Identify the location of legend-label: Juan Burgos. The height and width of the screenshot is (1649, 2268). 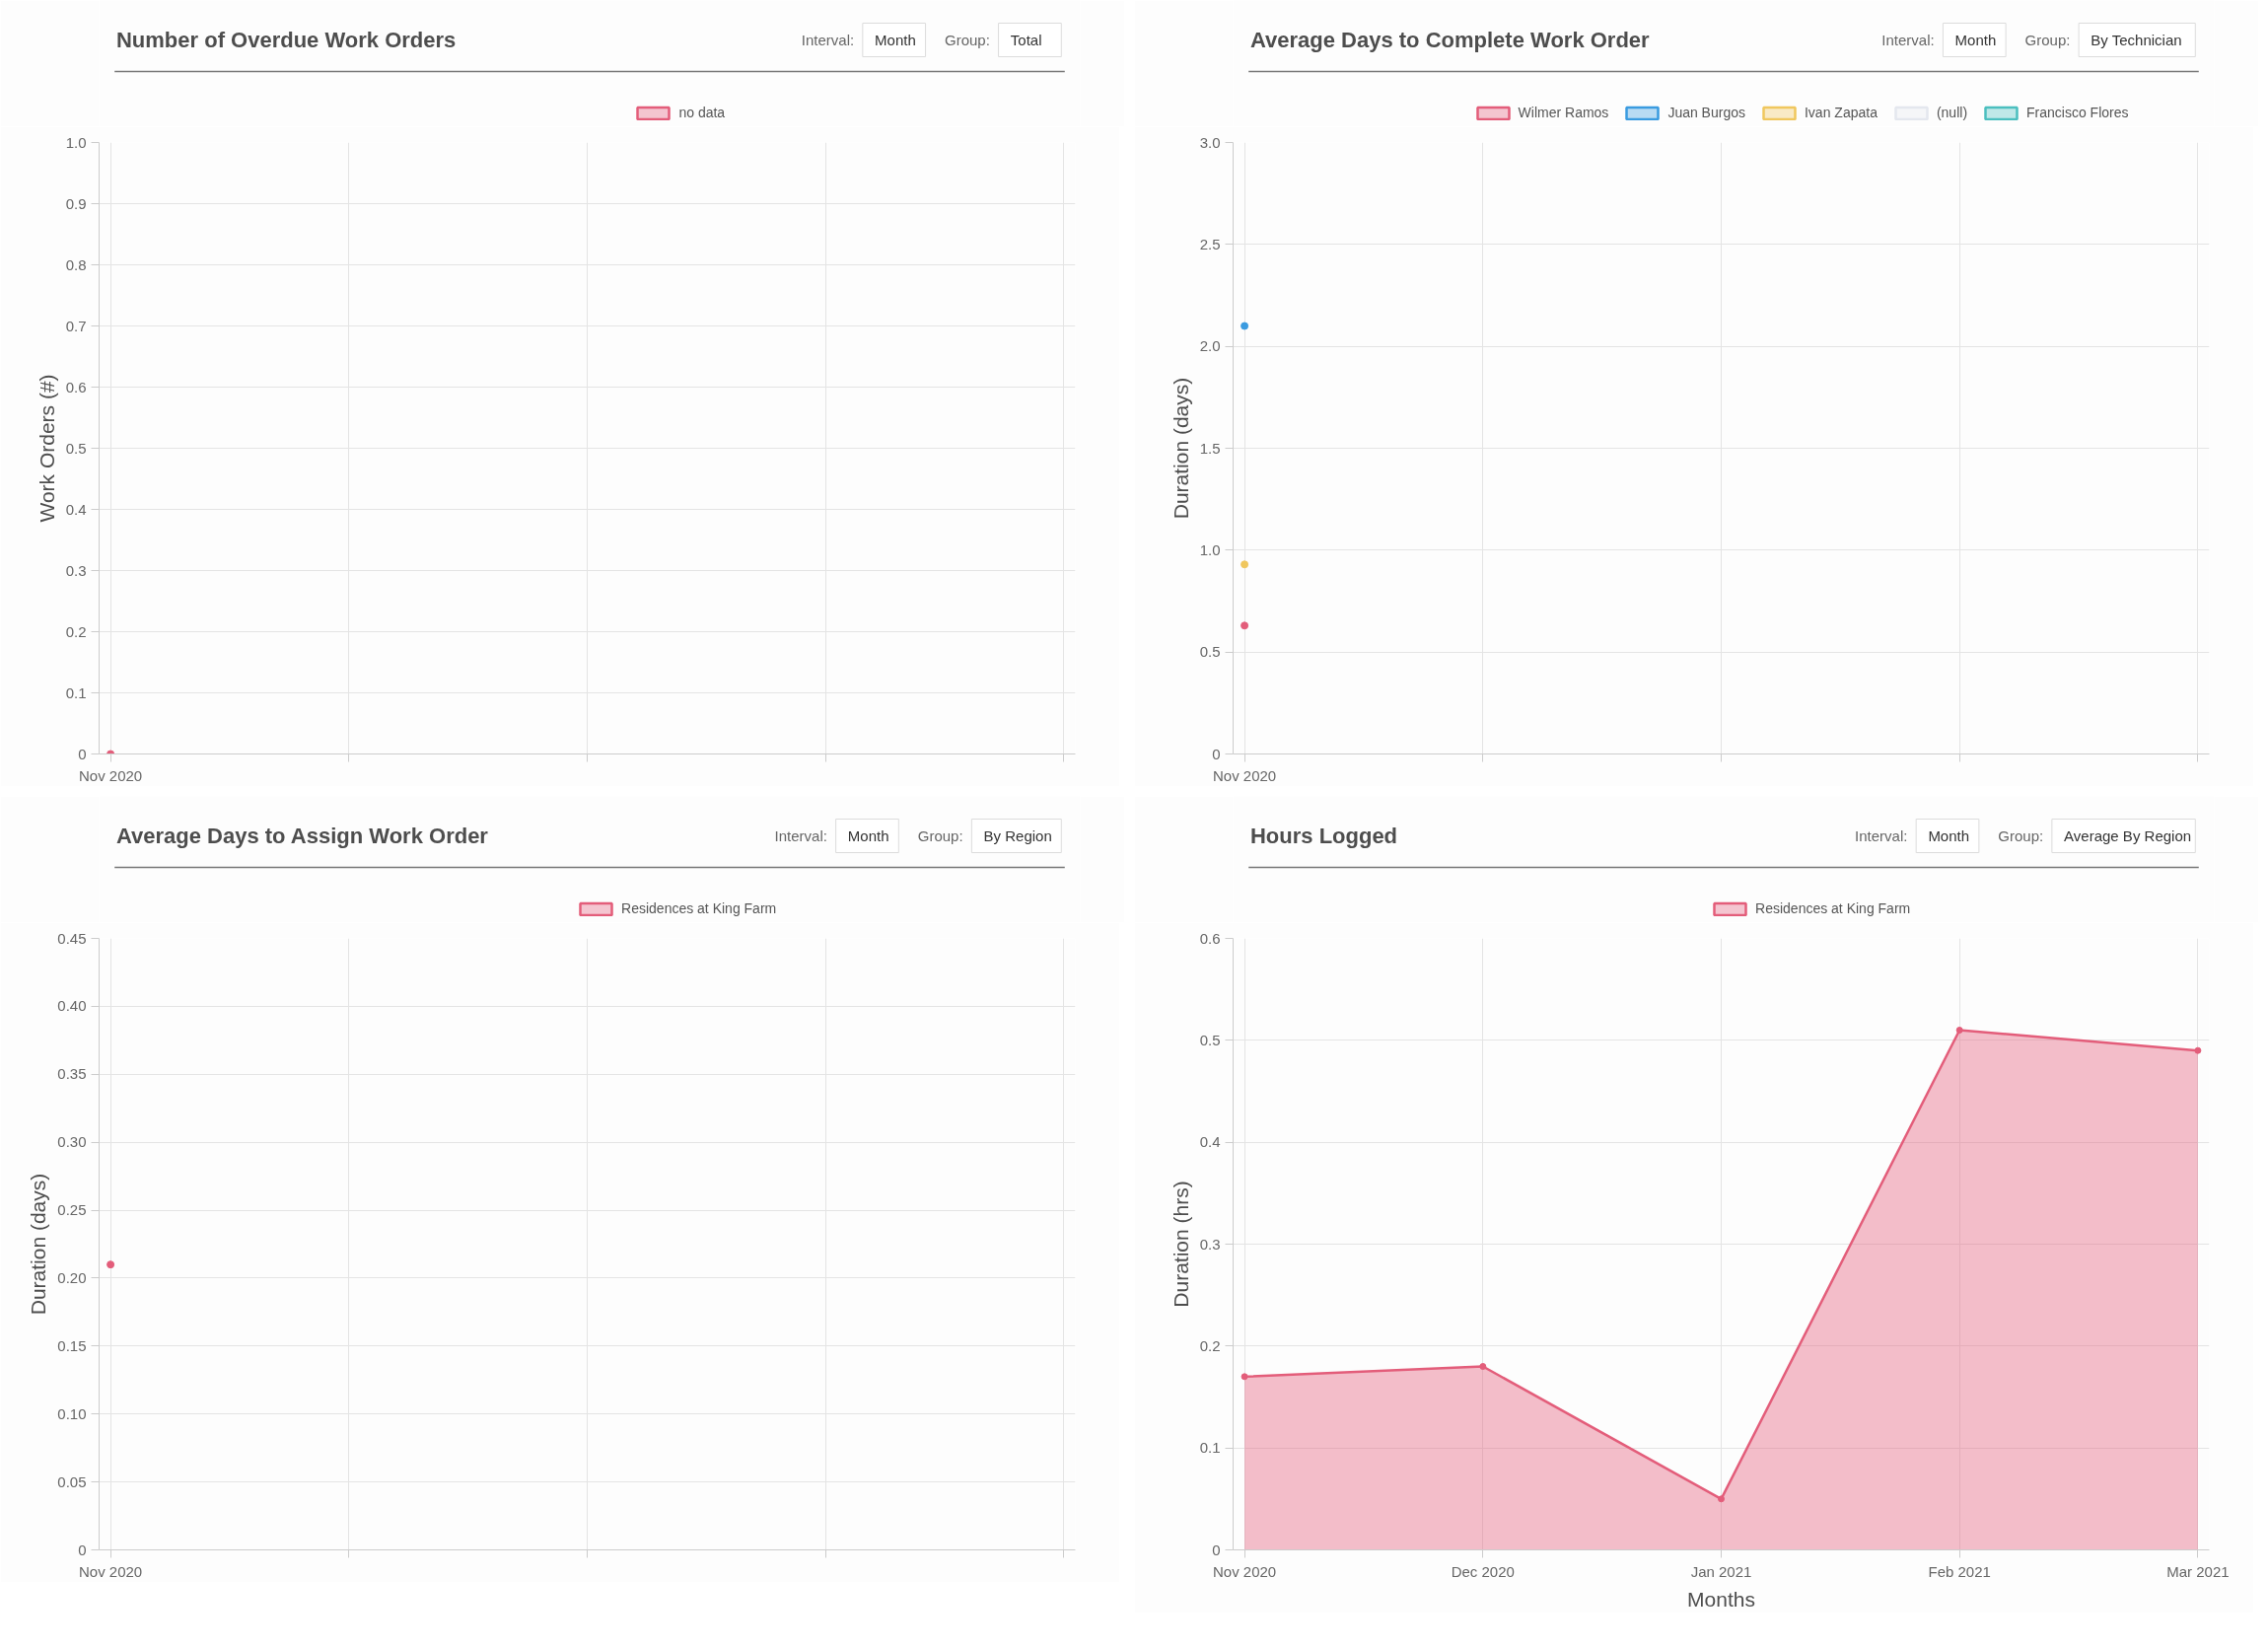
(1706, 112).